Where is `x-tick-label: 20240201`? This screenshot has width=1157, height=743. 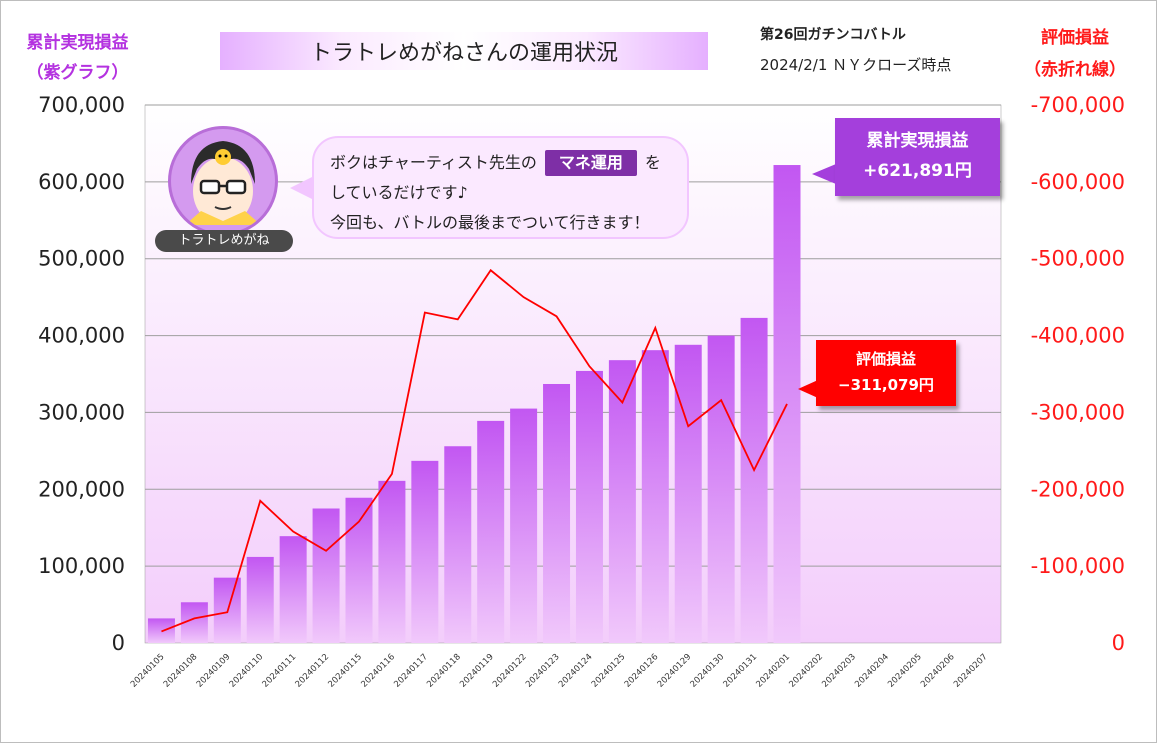
x-tick-label: 20240201 is located at coordinates (773, 671).